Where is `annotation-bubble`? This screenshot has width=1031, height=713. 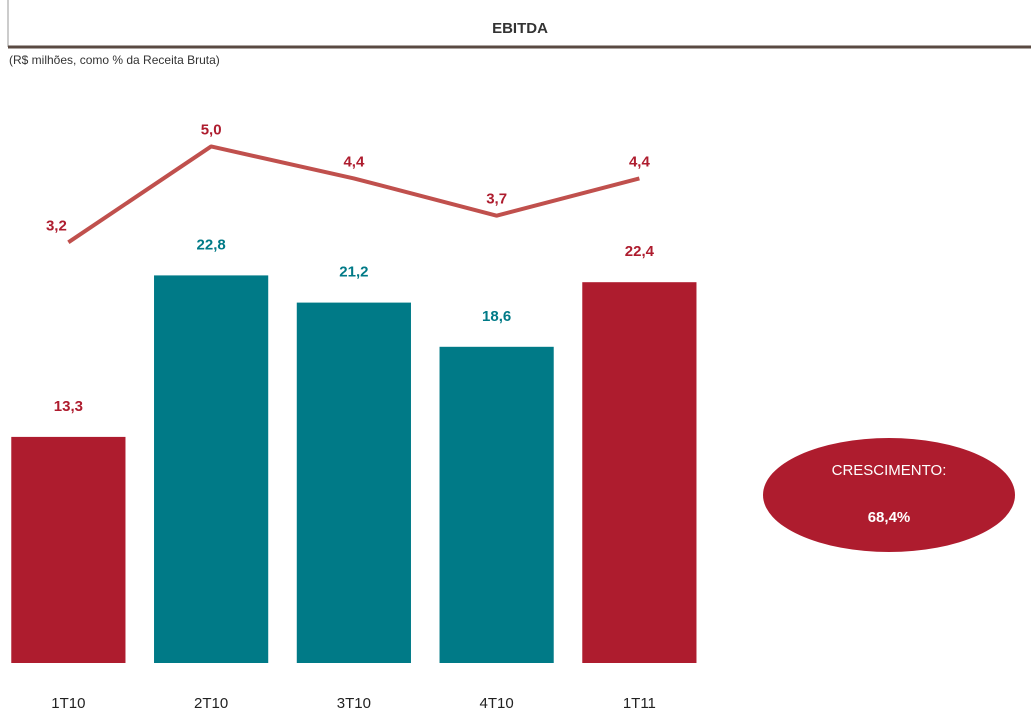 annotation-bubble is located at coordinates (889, 495).